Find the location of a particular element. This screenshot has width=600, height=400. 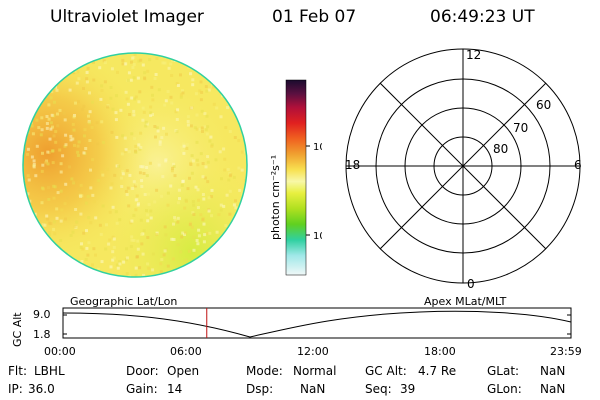

flt-label: Flt: is located at coordinates (17, 371).